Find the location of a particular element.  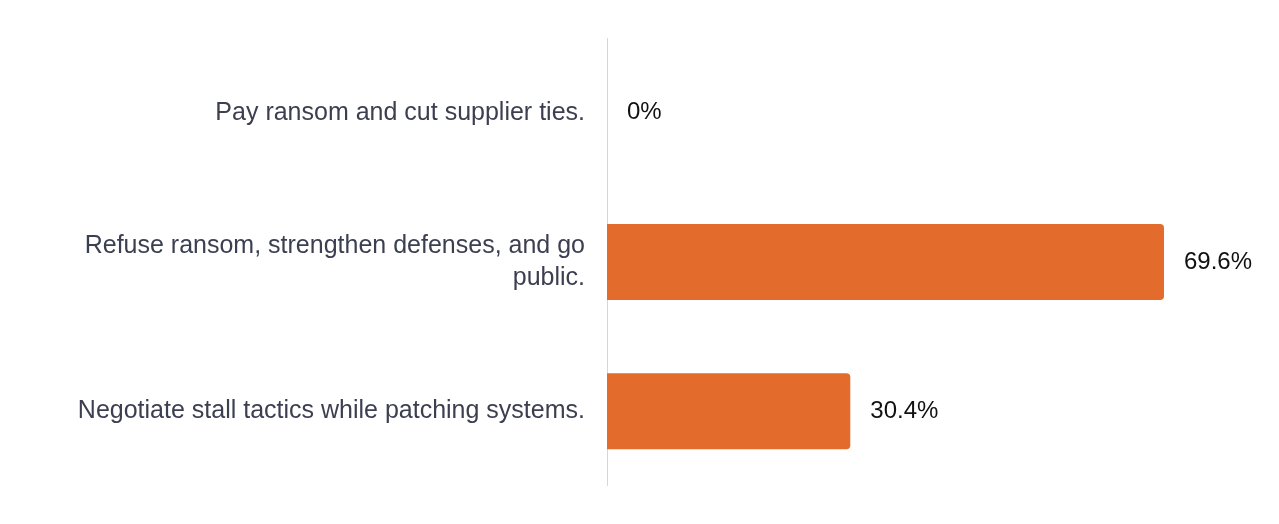

data-label: 0% is located at coordinates (644, 111).